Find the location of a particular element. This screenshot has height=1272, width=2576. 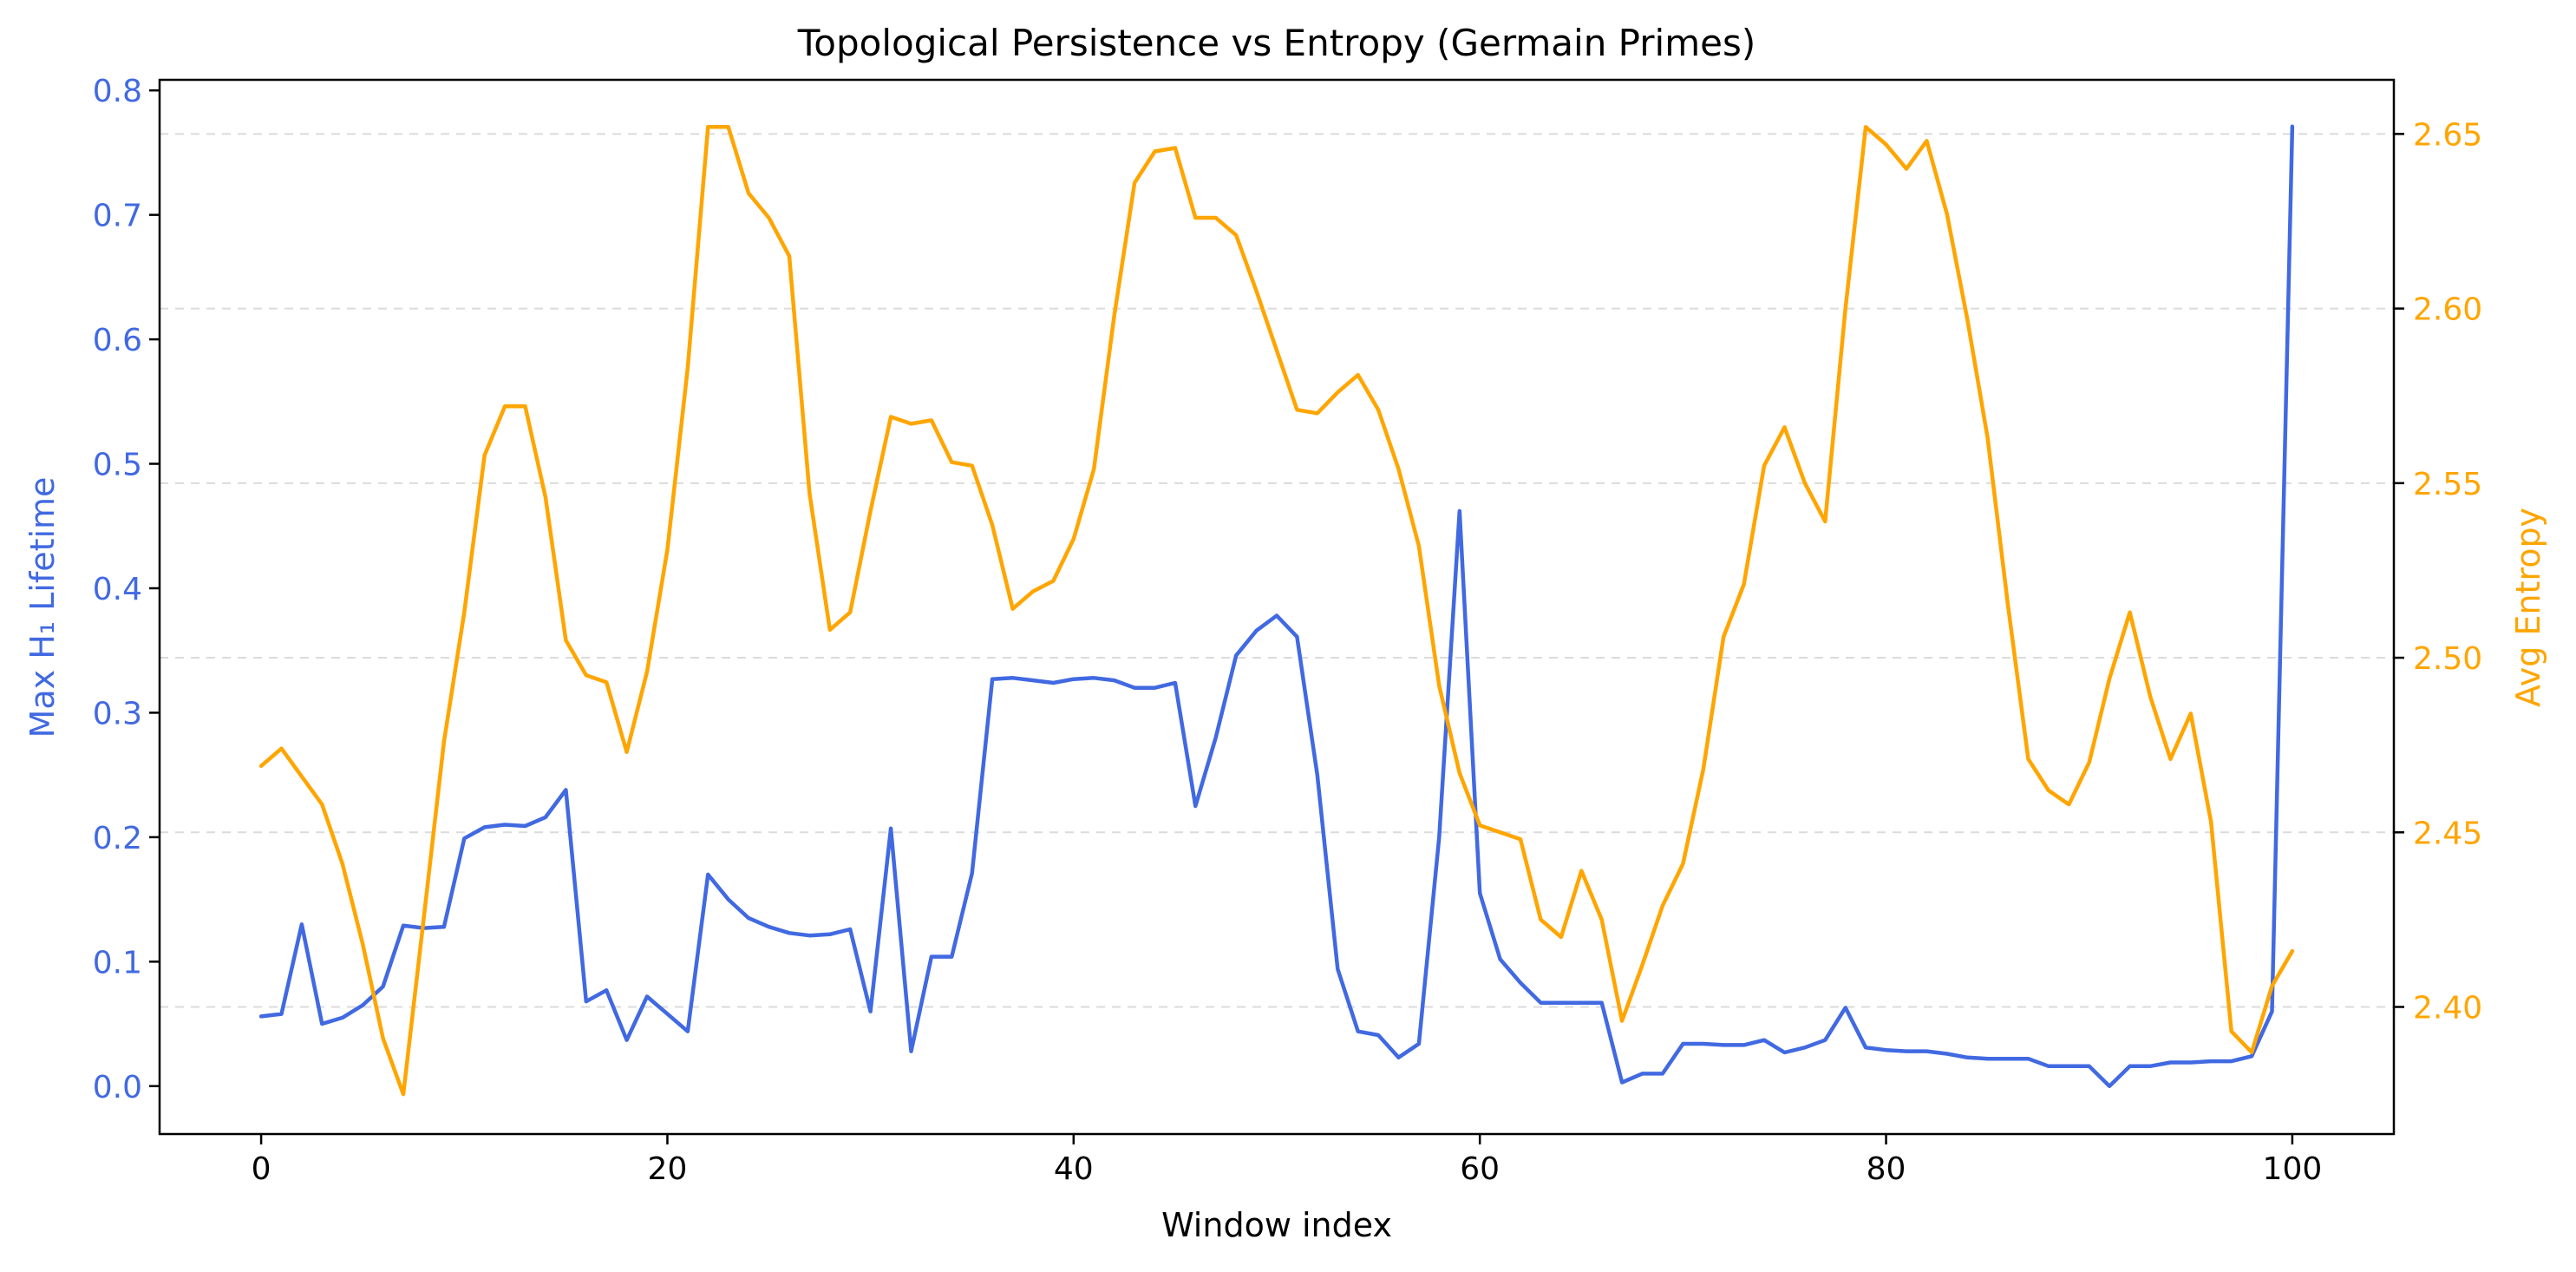

x-tick-label: 100 is located at coordinates (2293, 1169).